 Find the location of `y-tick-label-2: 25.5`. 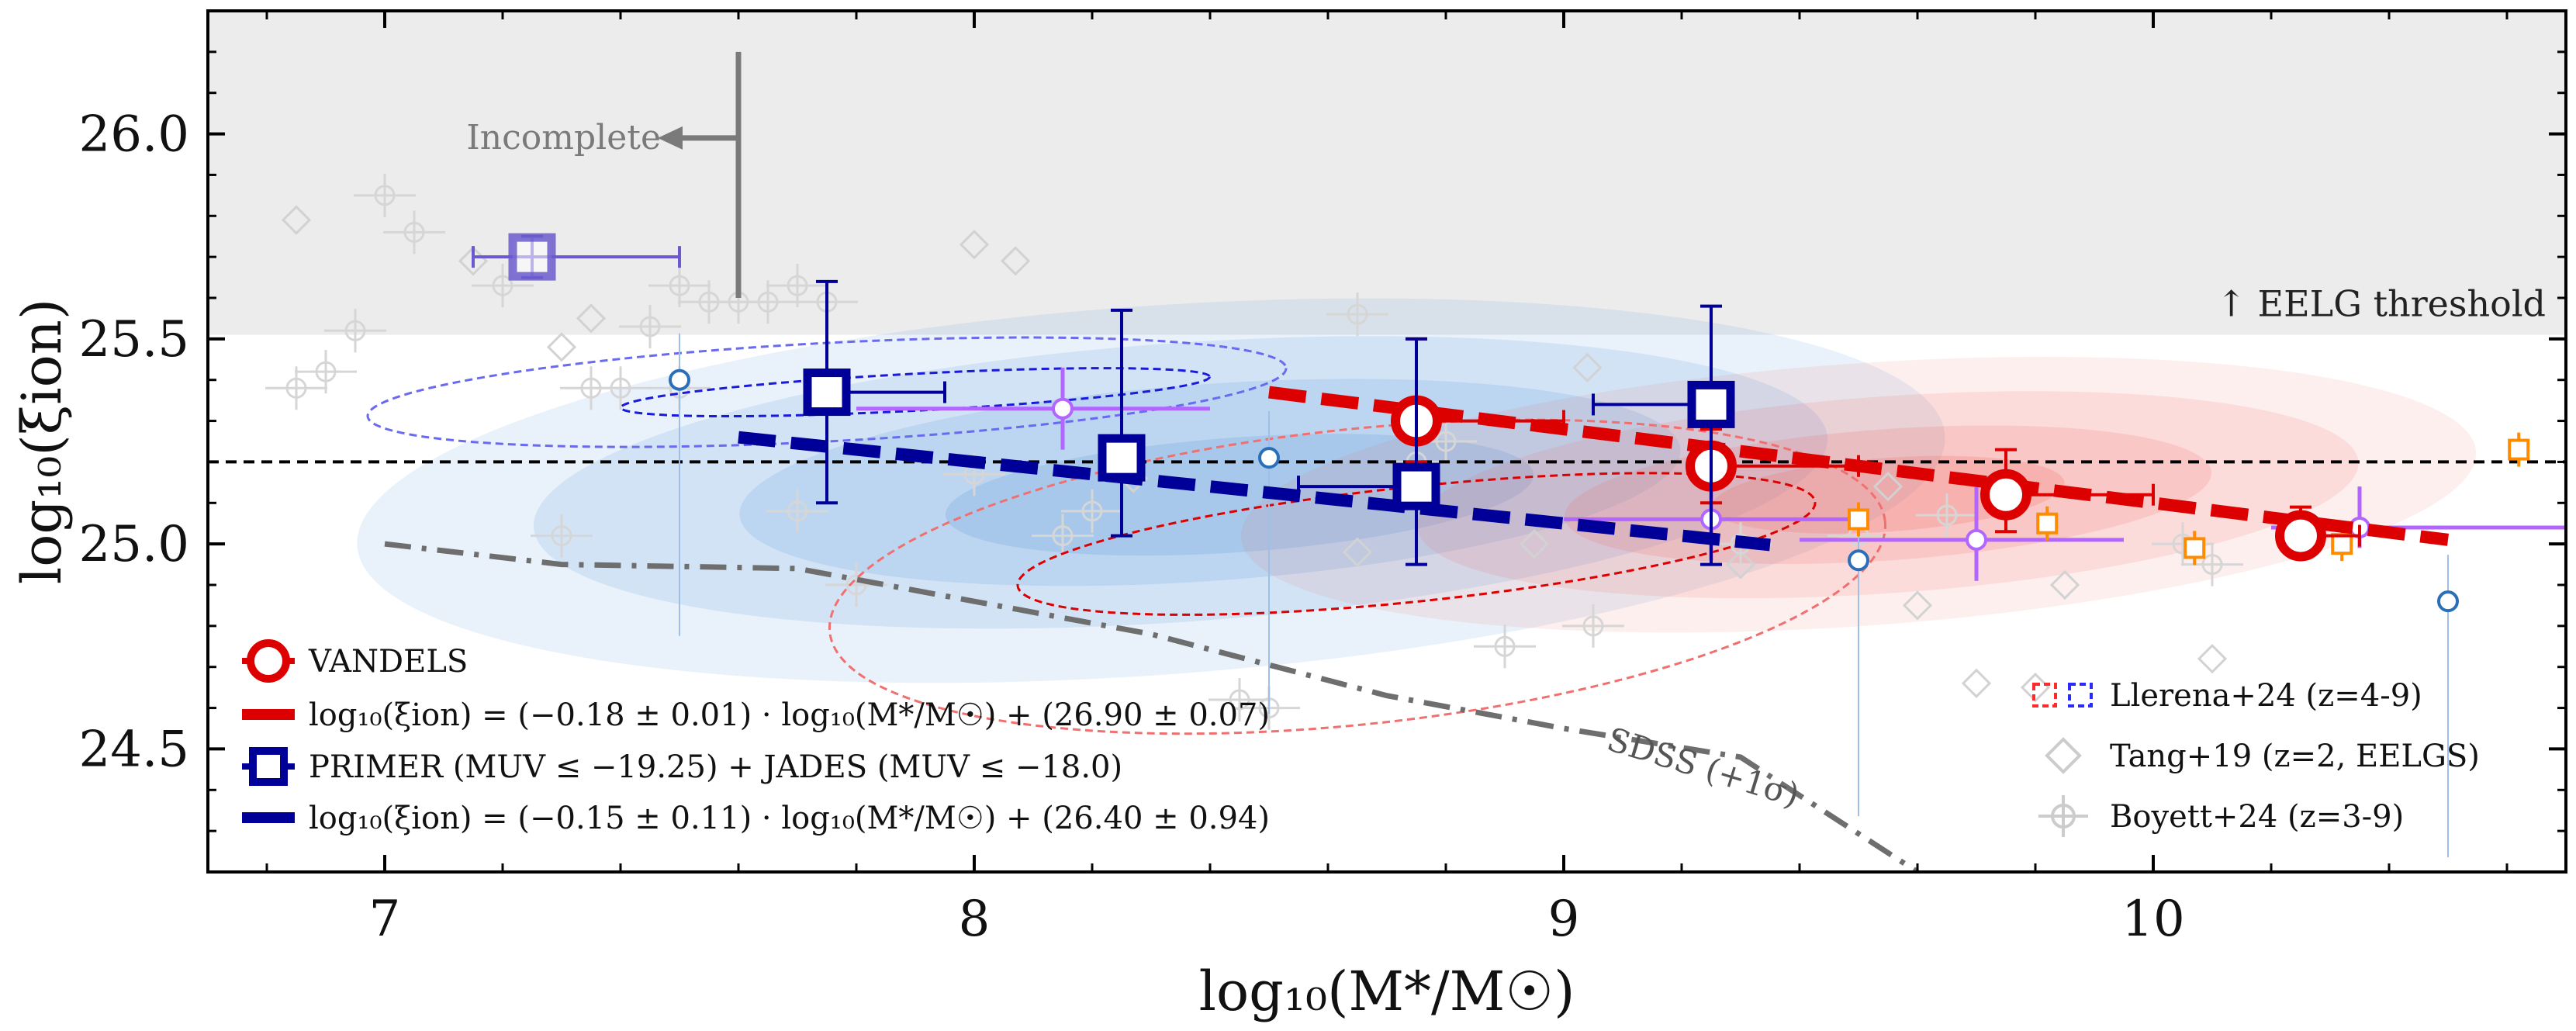

y-tick-label-2: 25.5 is located at coordinates (134, 339).